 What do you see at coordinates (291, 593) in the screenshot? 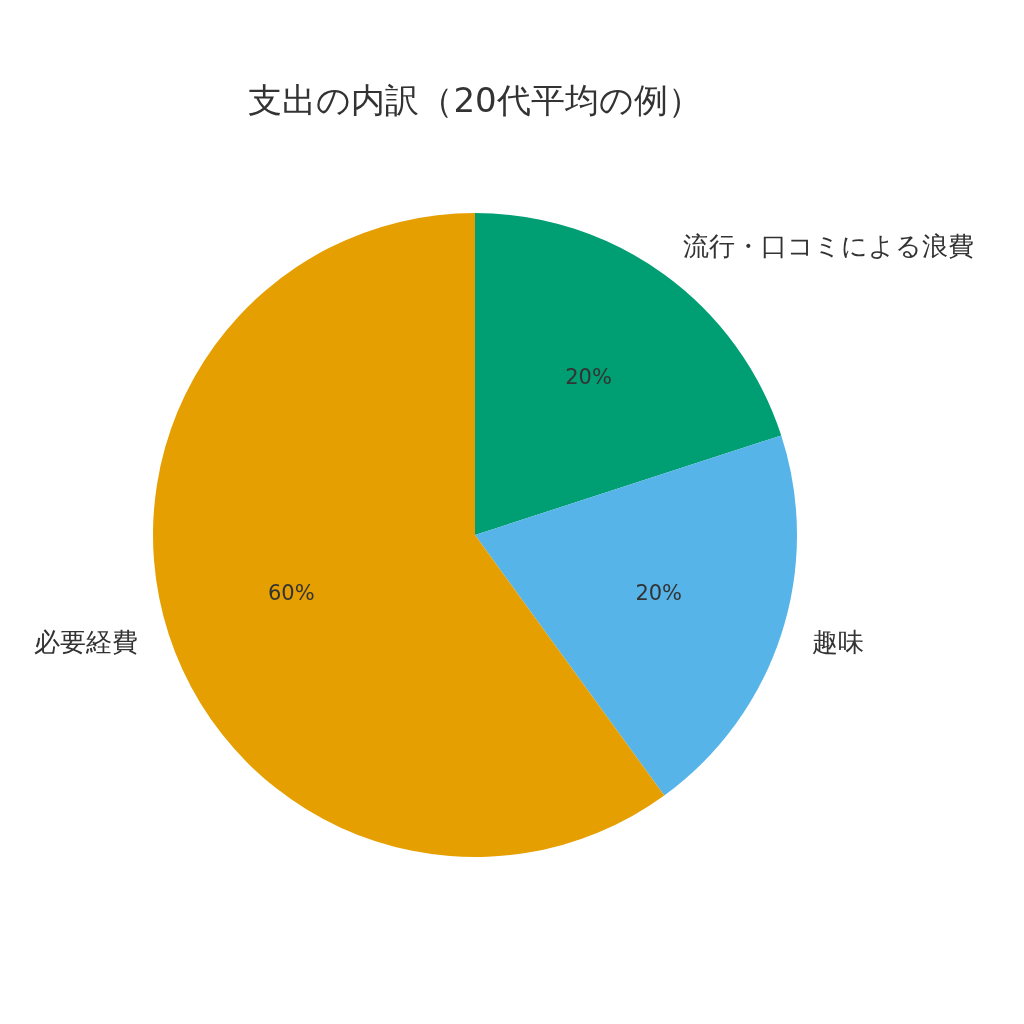
I see `data-label: 60%` at bounding box center [291, 593].